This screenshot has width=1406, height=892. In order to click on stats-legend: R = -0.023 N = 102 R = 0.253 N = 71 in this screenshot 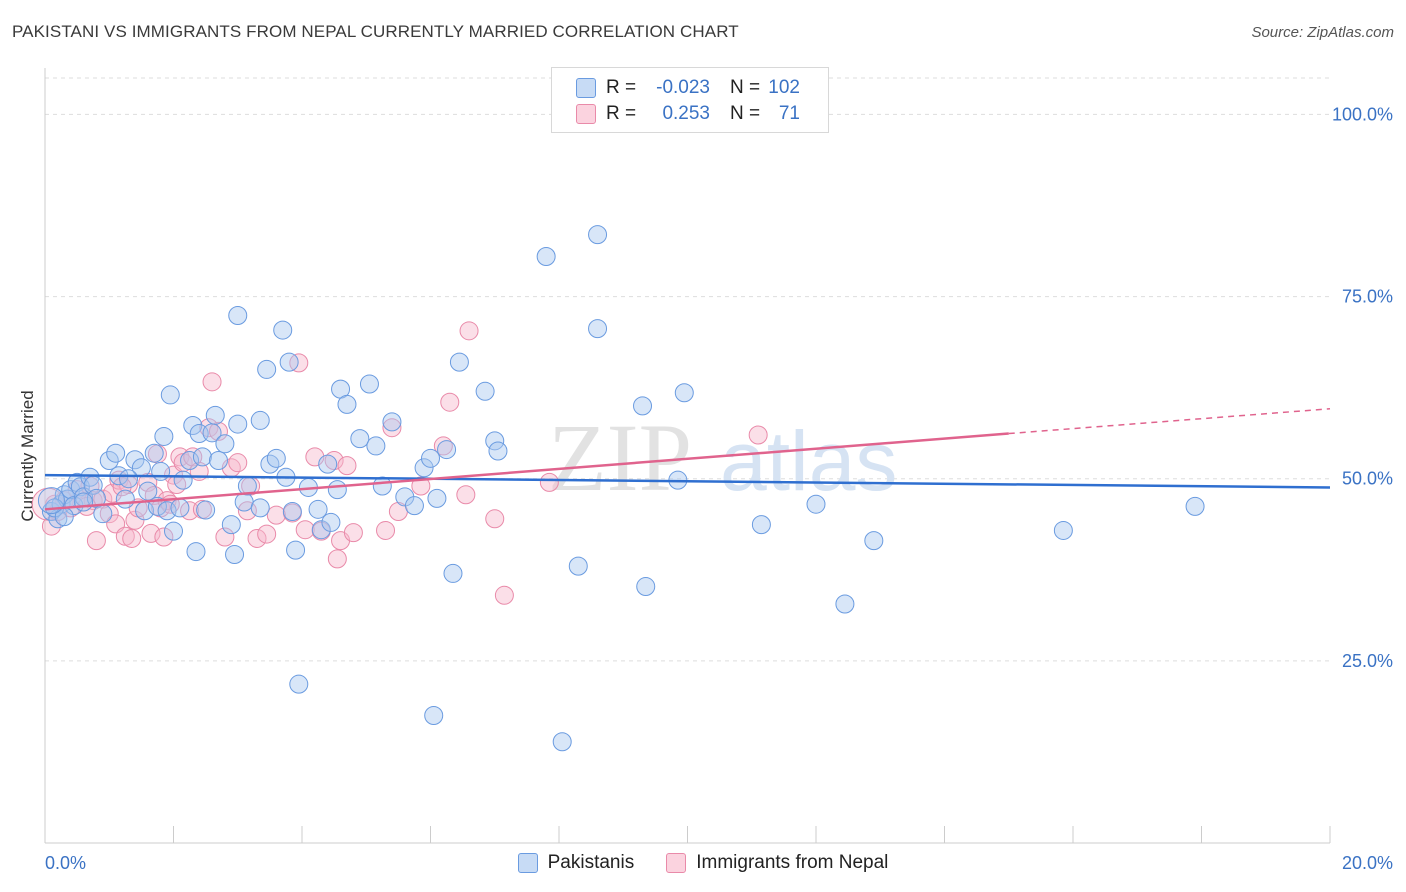, I will do `click(690, 100)`.